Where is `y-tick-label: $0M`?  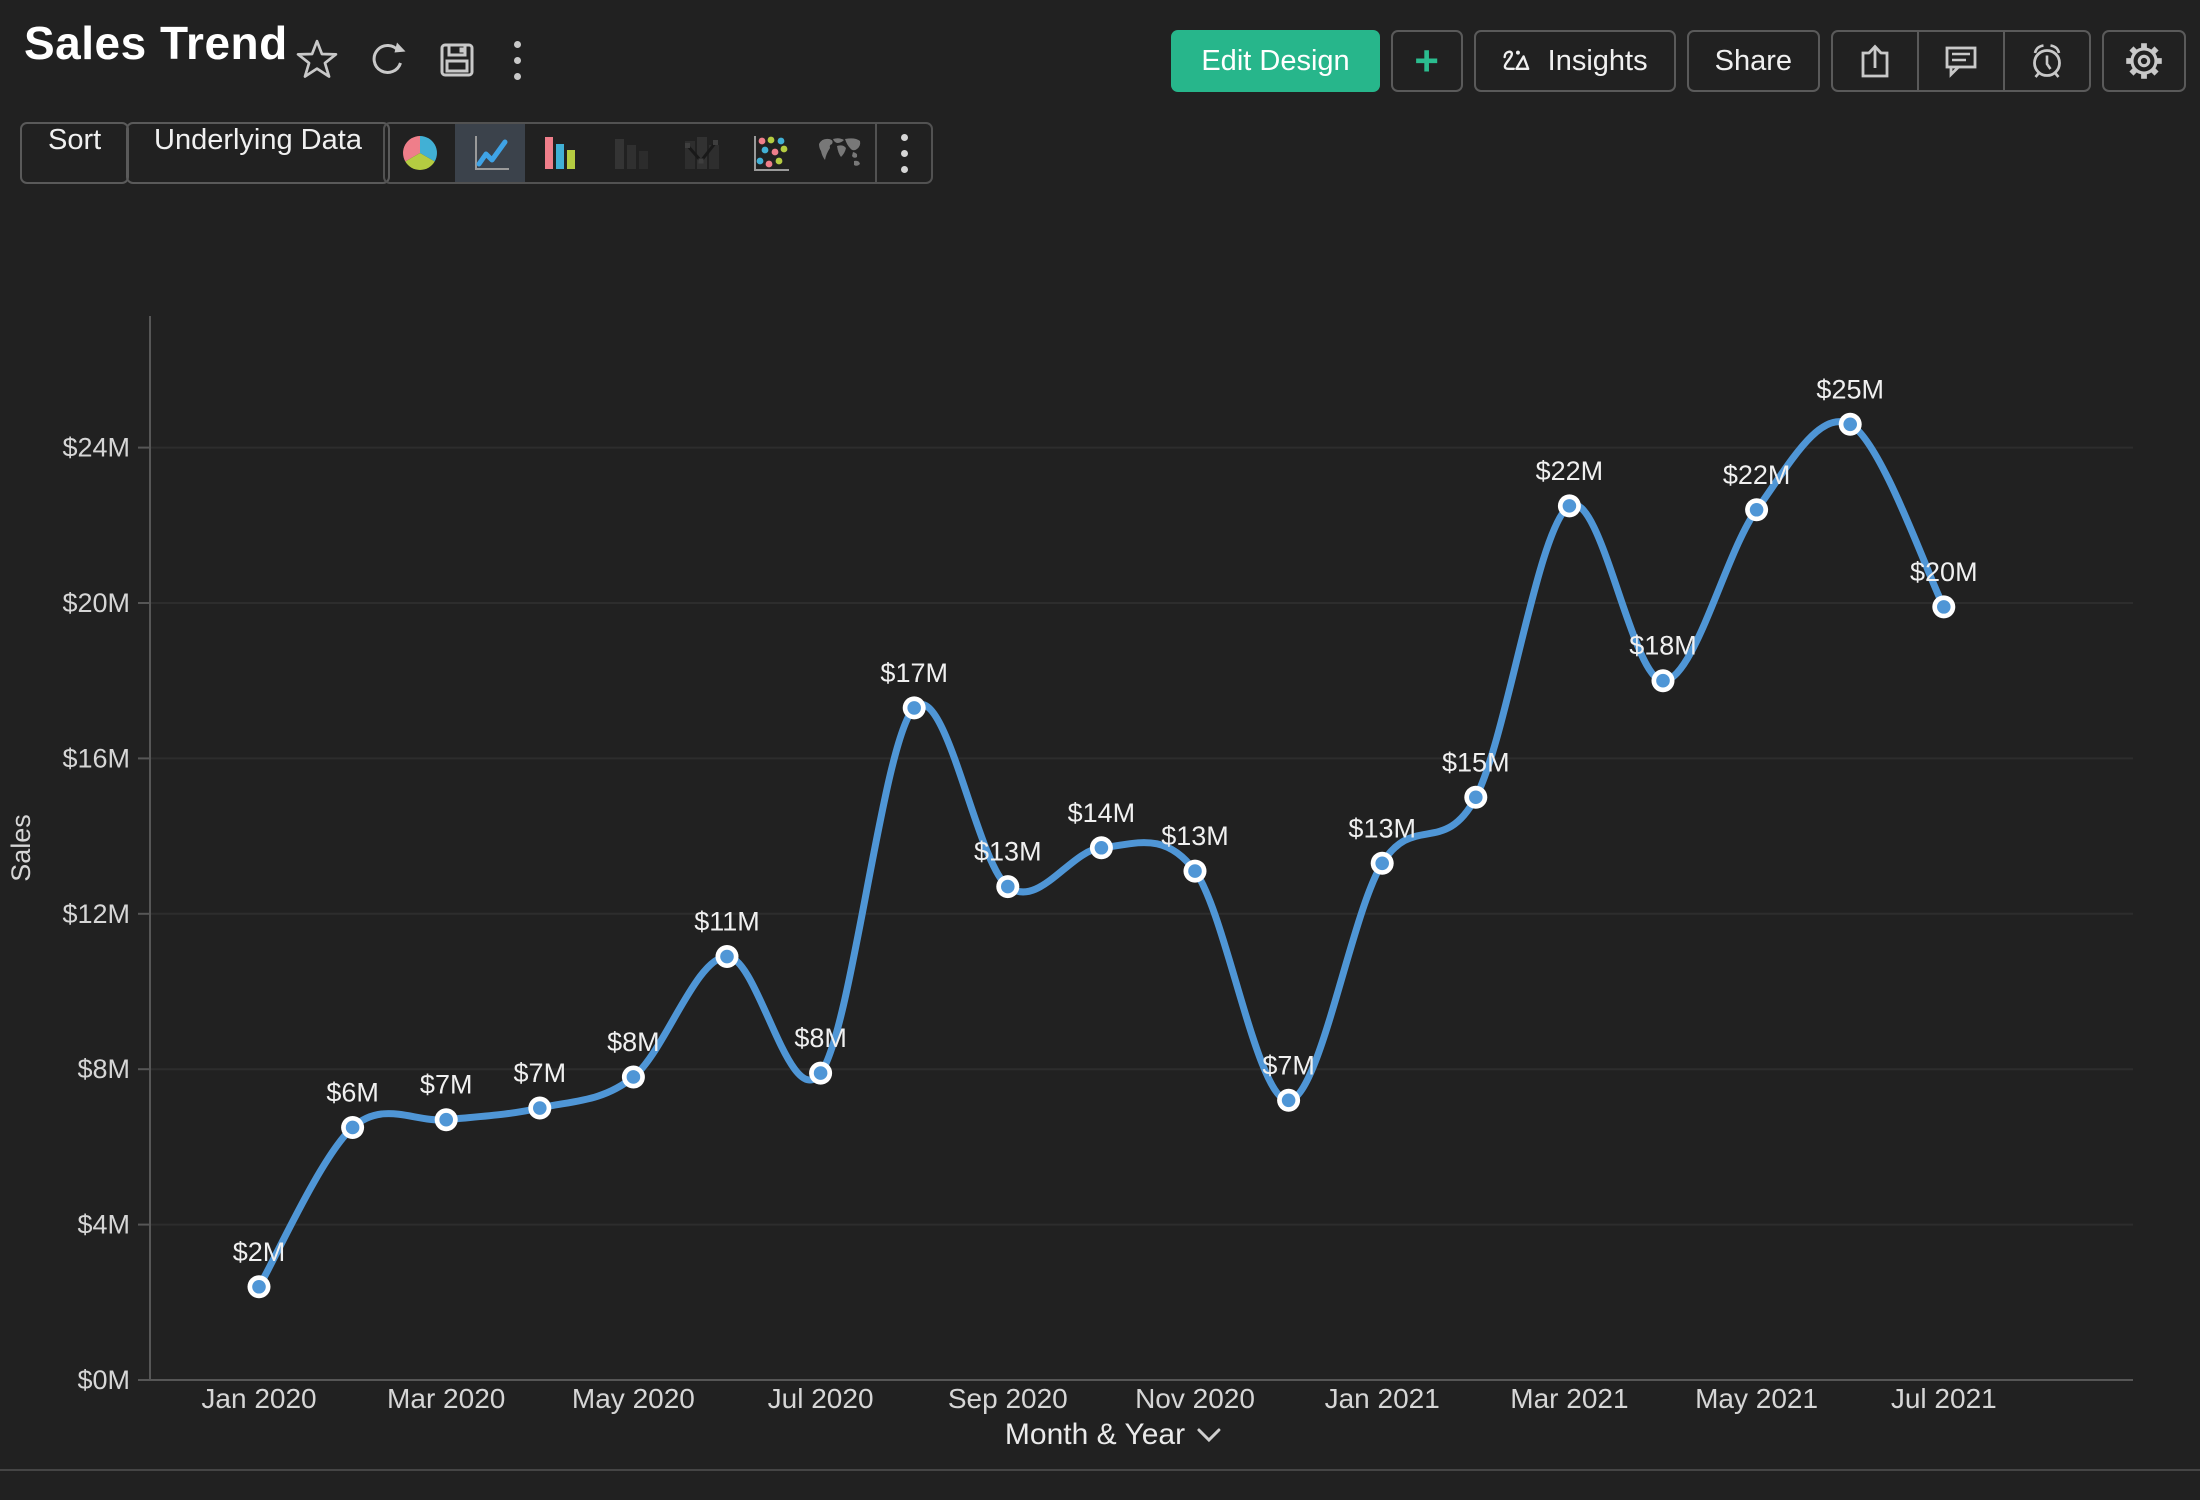
y-tick-label: $0M is located at coordinates (103, 1380).